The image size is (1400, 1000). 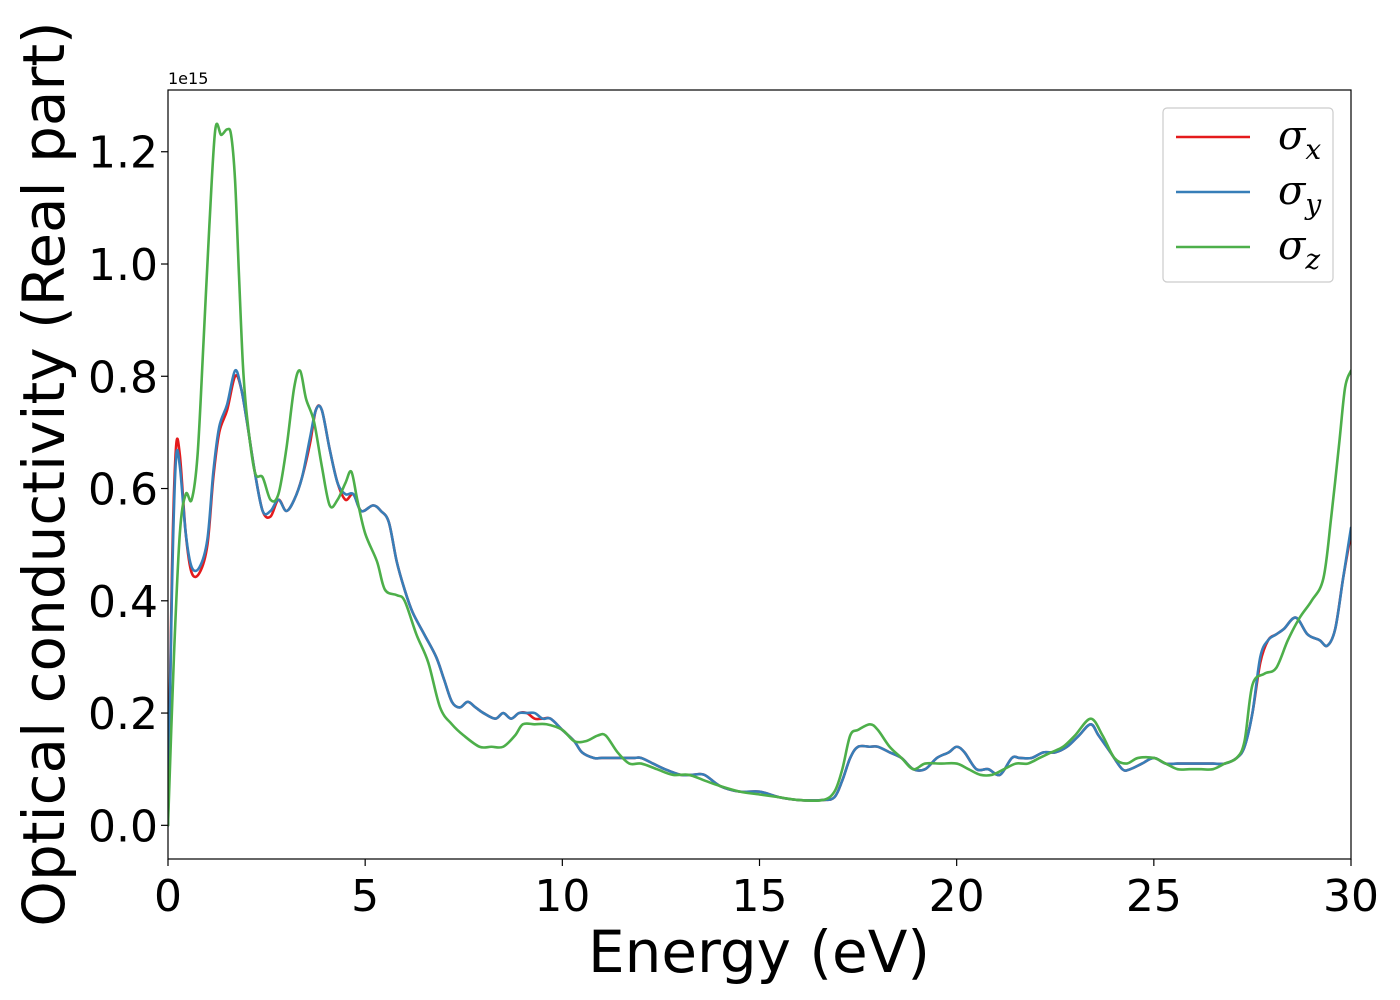 What do you see at coordinates (168, 896) in the screenshot?
I see `x-tick-label: 0` at bounding box center [168, 896].